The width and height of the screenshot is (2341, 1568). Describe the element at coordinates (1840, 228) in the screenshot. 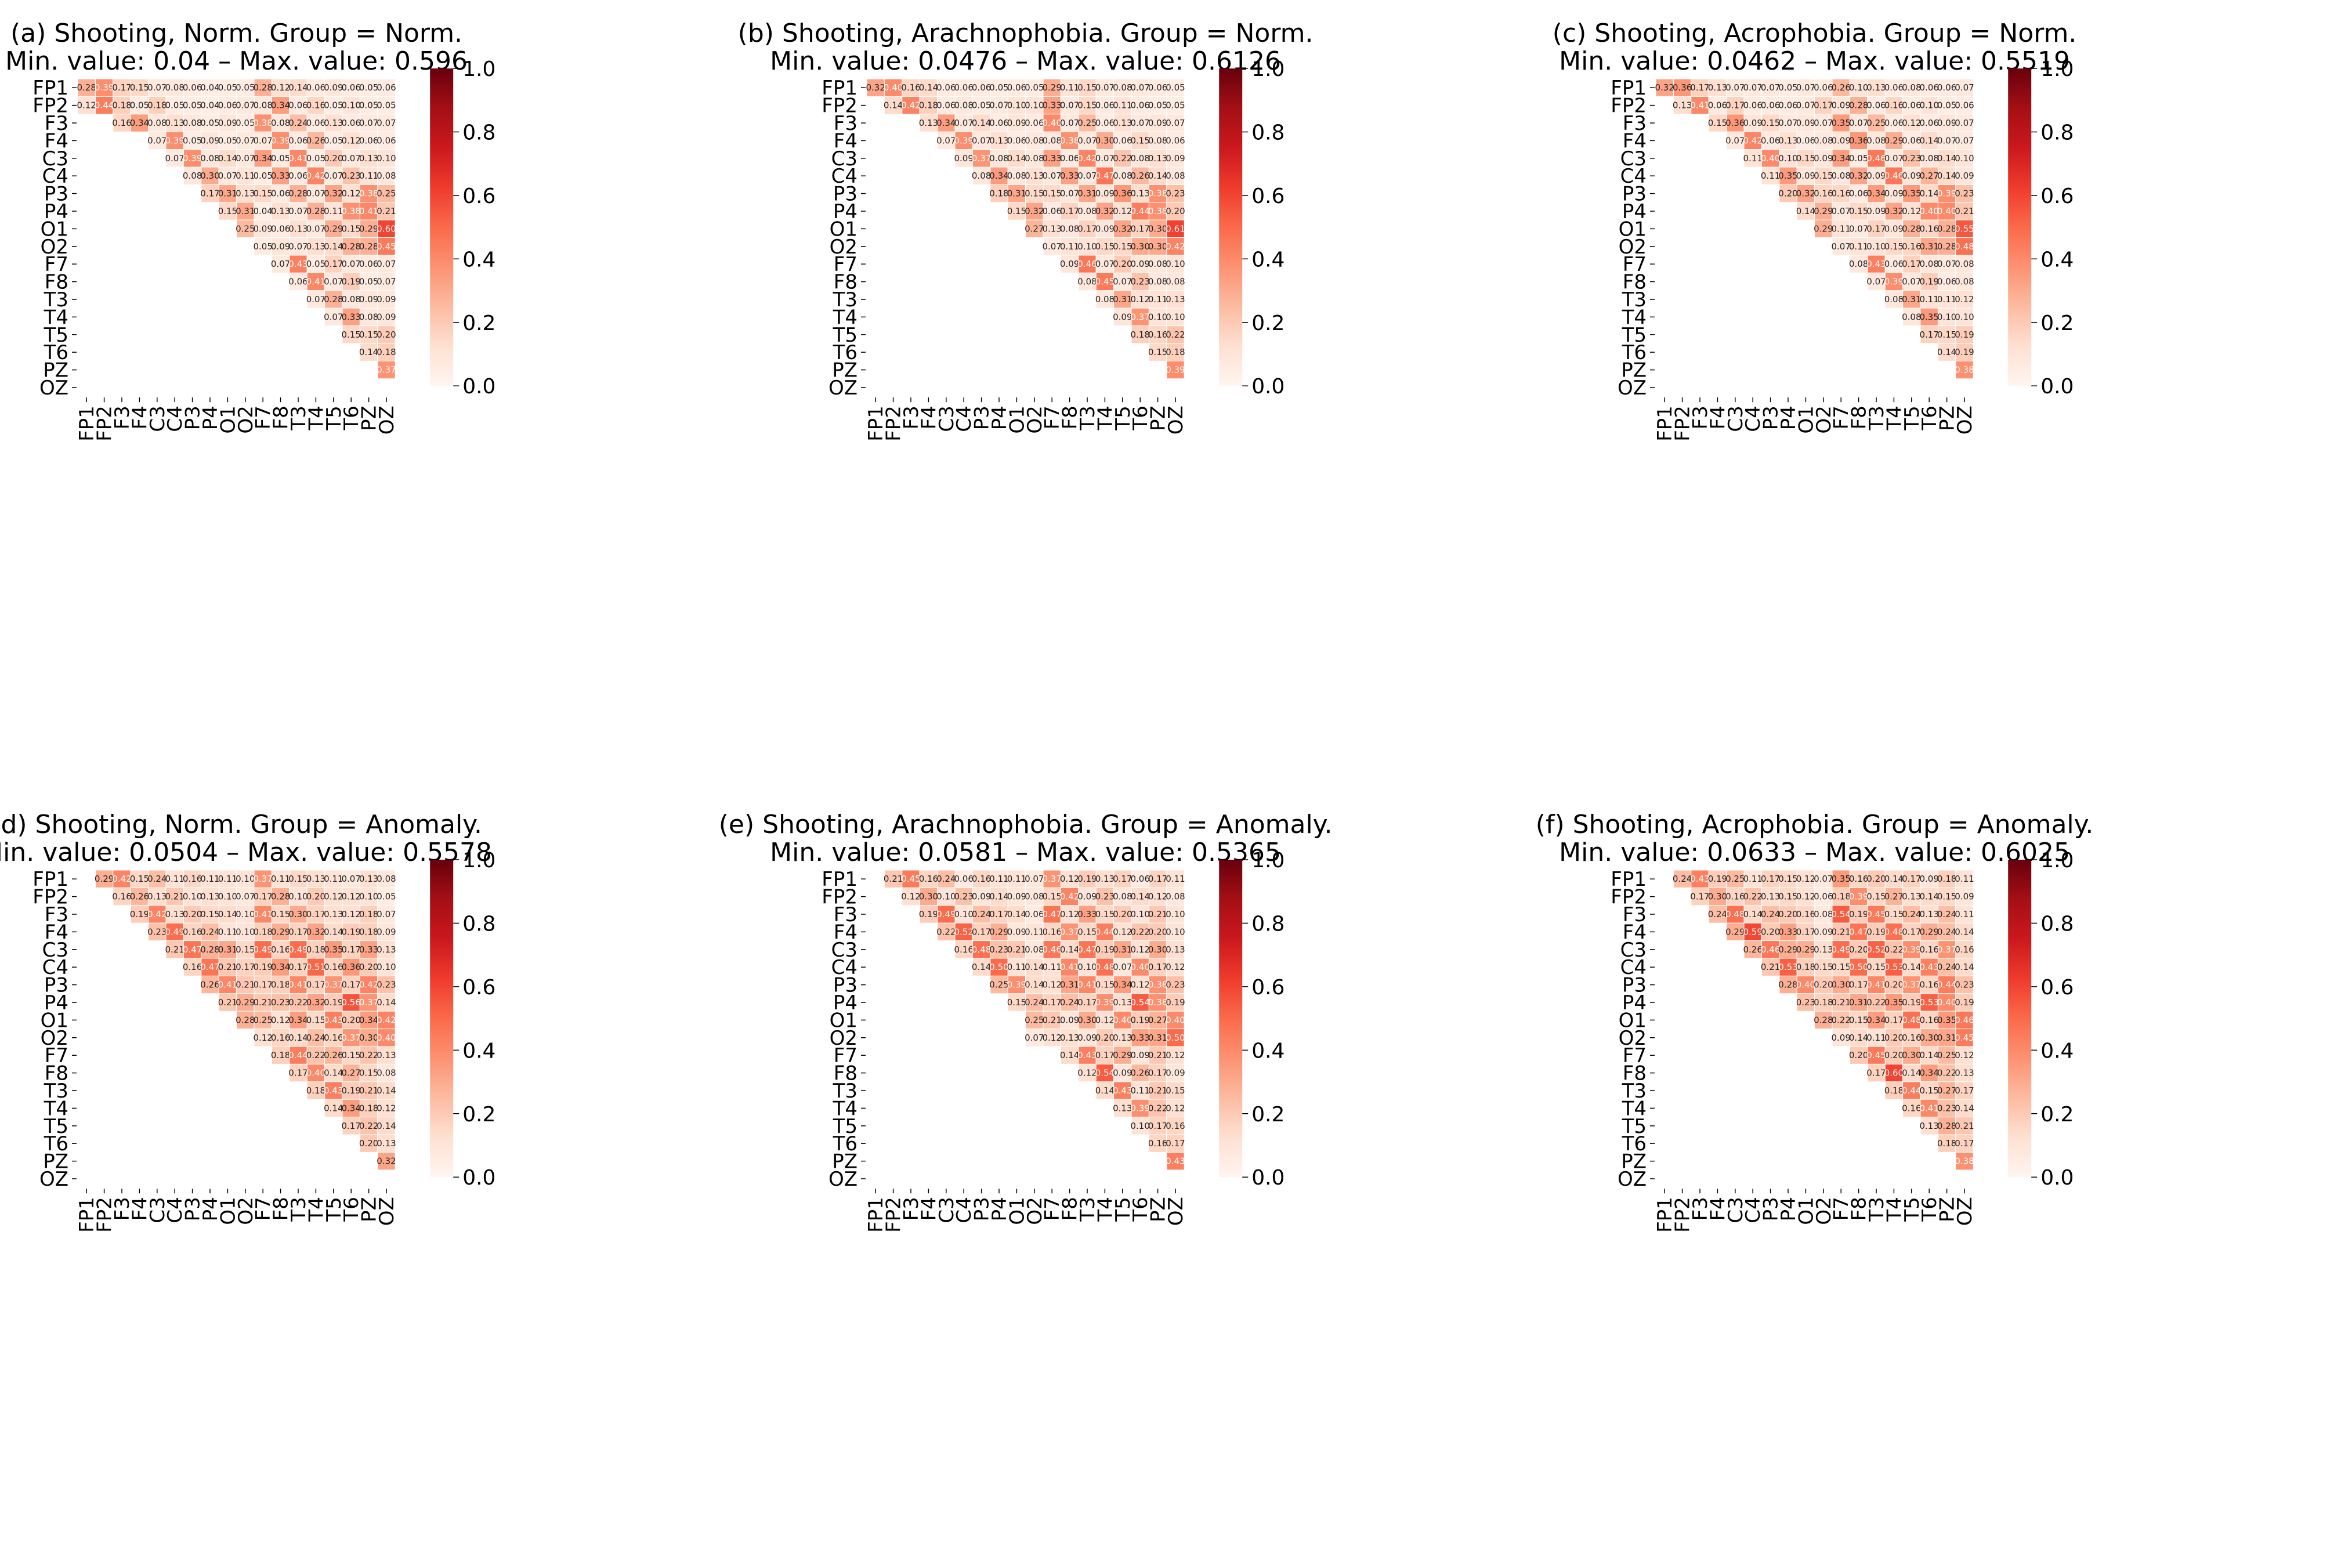

I see `cell-value-label: 0.11` at that location.